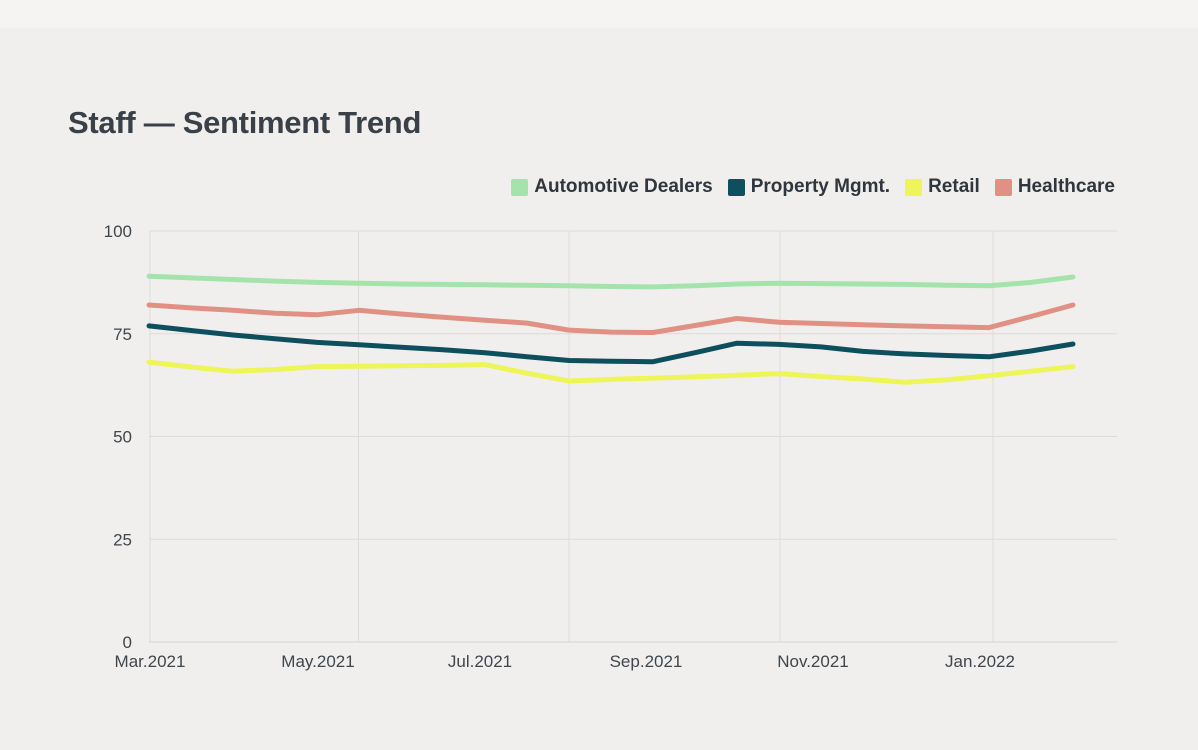 The width and height of the screenshot is (1198, 750). I want to click on legend-swatch-automotive-dealers-icon, so click(520, 187).